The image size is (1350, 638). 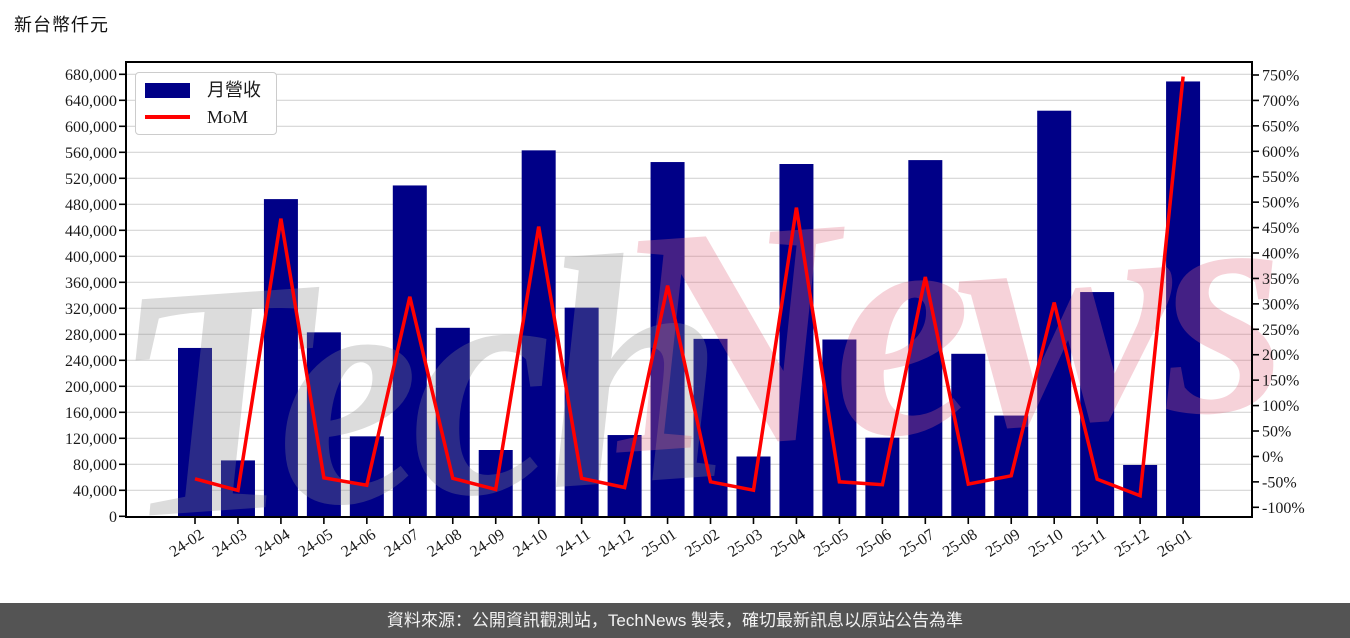 I want to click on legend-item-revenue: 月營收, so click(x=205, y=90).